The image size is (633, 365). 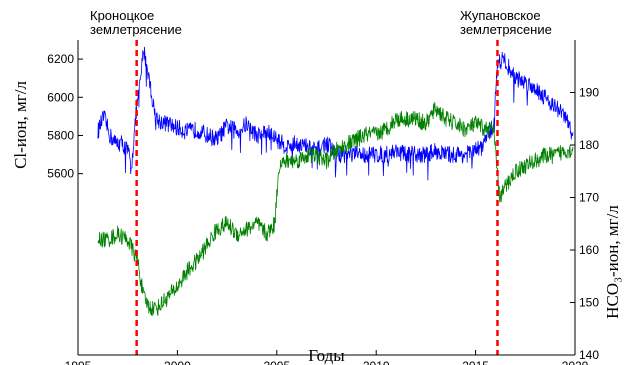 What do you see at coordinates (500, 15) in the screenshot?
I see `event-label-1: Жупановское` at bounding box center [500, 15].